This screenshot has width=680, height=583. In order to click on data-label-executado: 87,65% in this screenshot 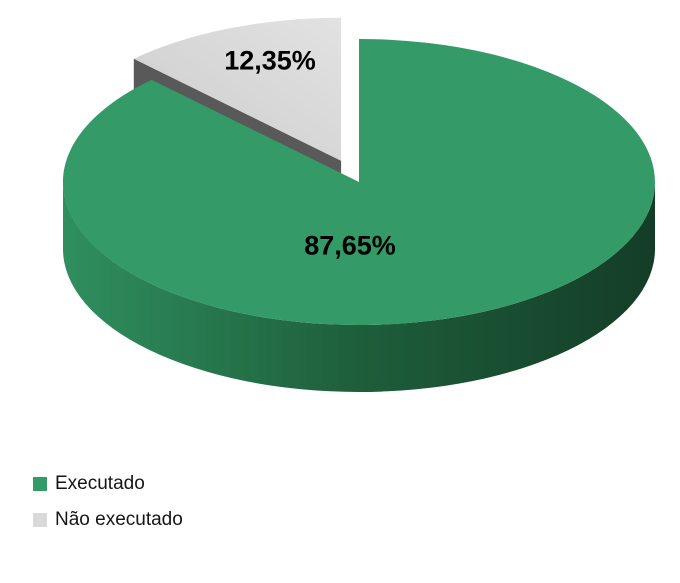, I will do `click(350, 245)`.